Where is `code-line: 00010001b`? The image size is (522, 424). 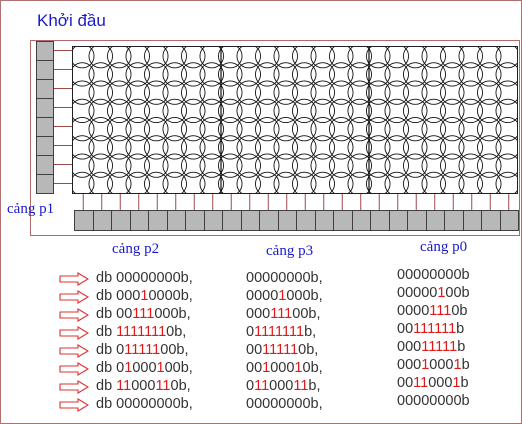
code-line: 00010001b is located at coordinates (433, 365).